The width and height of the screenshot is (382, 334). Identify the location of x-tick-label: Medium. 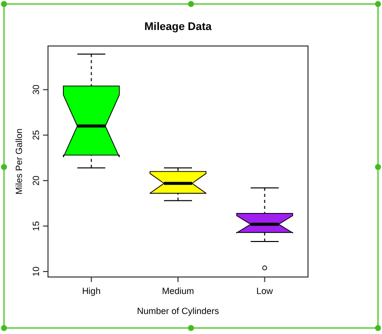
(178, 291).